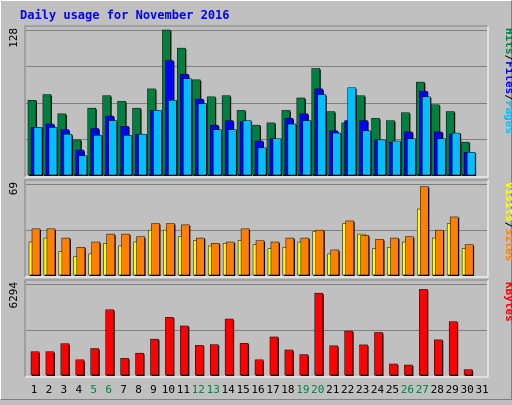 This screenshot has height=405, width=512. What do you see at coordinates (287, 389) in the screenshot?
I see `x-tick-label: 18` at bounding box center [287, 389].